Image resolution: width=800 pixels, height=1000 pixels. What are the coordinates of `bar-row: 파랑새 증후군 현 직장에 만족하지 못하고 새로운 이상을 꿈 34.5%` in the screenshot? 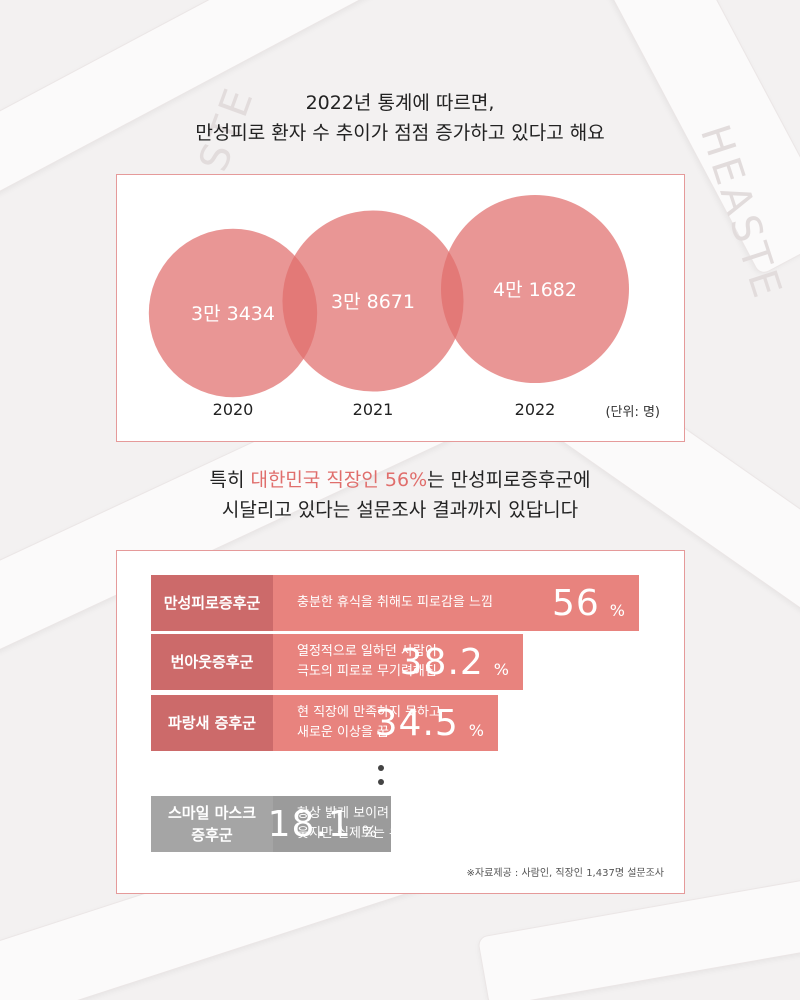 It's located at (324, 723).